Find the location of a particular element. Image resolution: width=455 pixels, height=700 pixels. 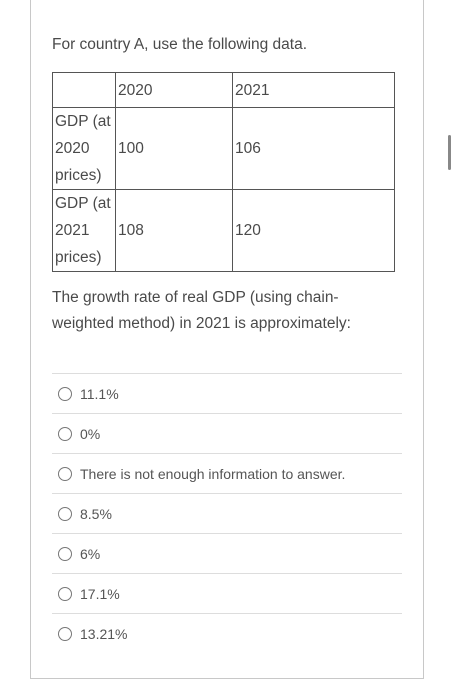

cell: 106 is located at coordinates (313, 148).